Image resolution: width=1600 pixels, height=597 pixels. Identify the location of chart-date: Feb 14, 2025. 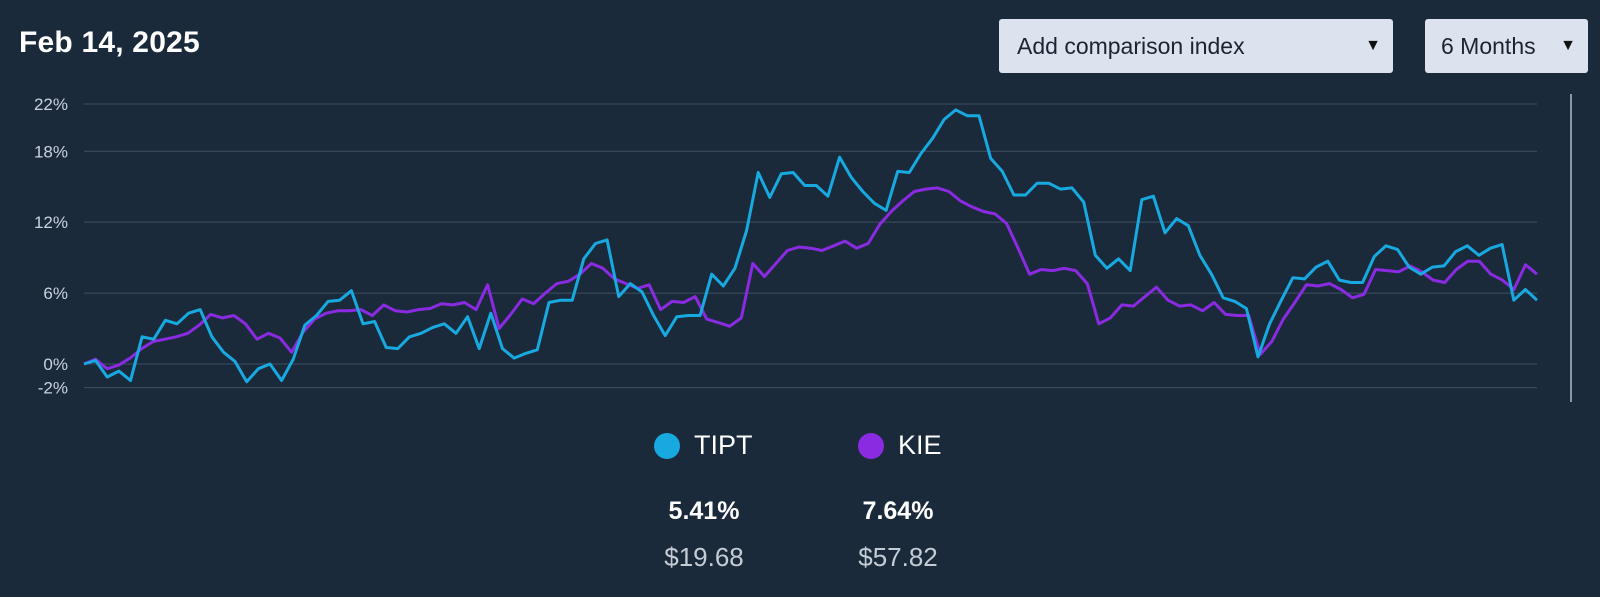
(109, 42).